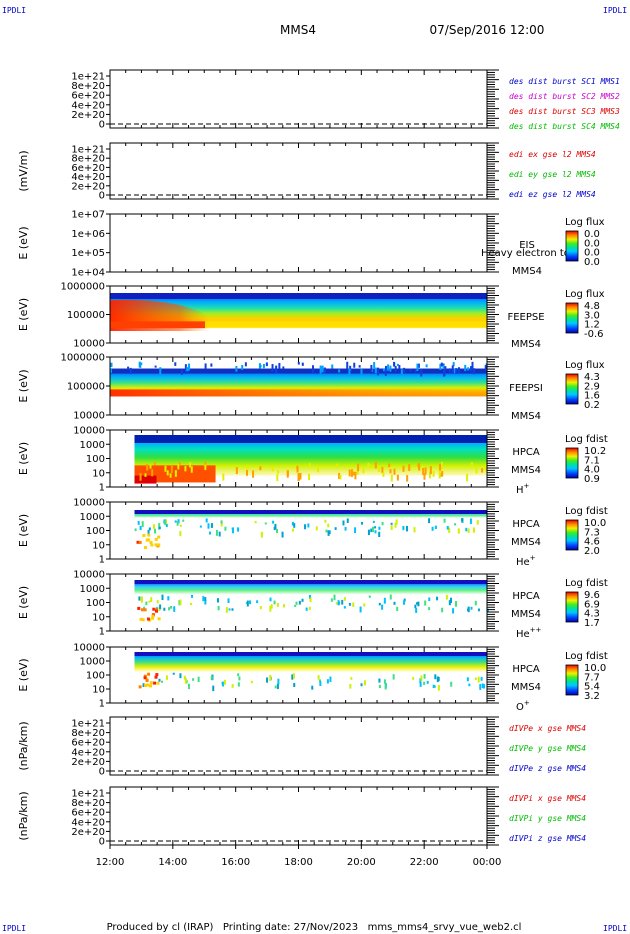 This screenshot has width=630, height=934. Describe the element at coordinates (298, 371) in the screenshot. I see `spectrogram-band-top` at that location.